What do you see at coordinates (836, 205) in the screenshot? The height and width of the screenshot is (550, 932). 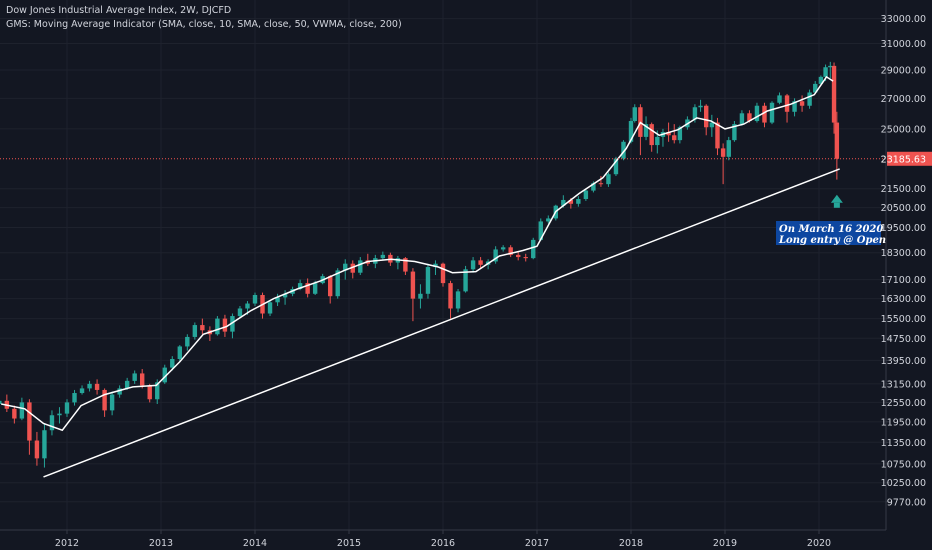 I see `entry-arrow-stem` at bounding box center [836, 205].